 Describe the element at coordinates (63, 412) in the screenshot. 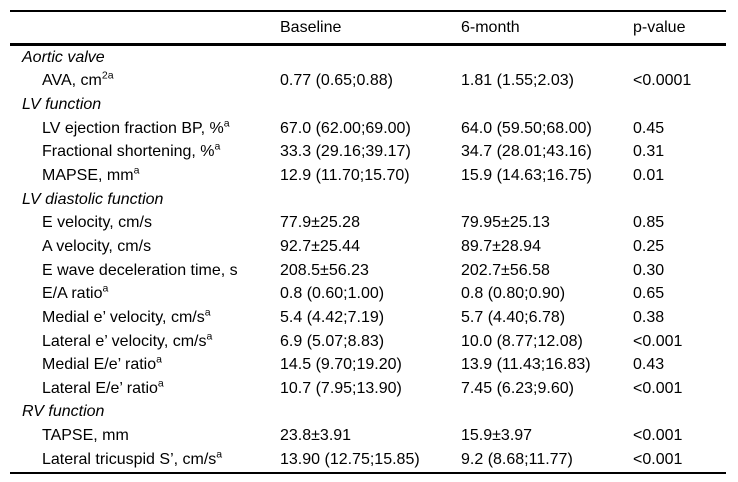

I see `section-title: RV function` at that location.